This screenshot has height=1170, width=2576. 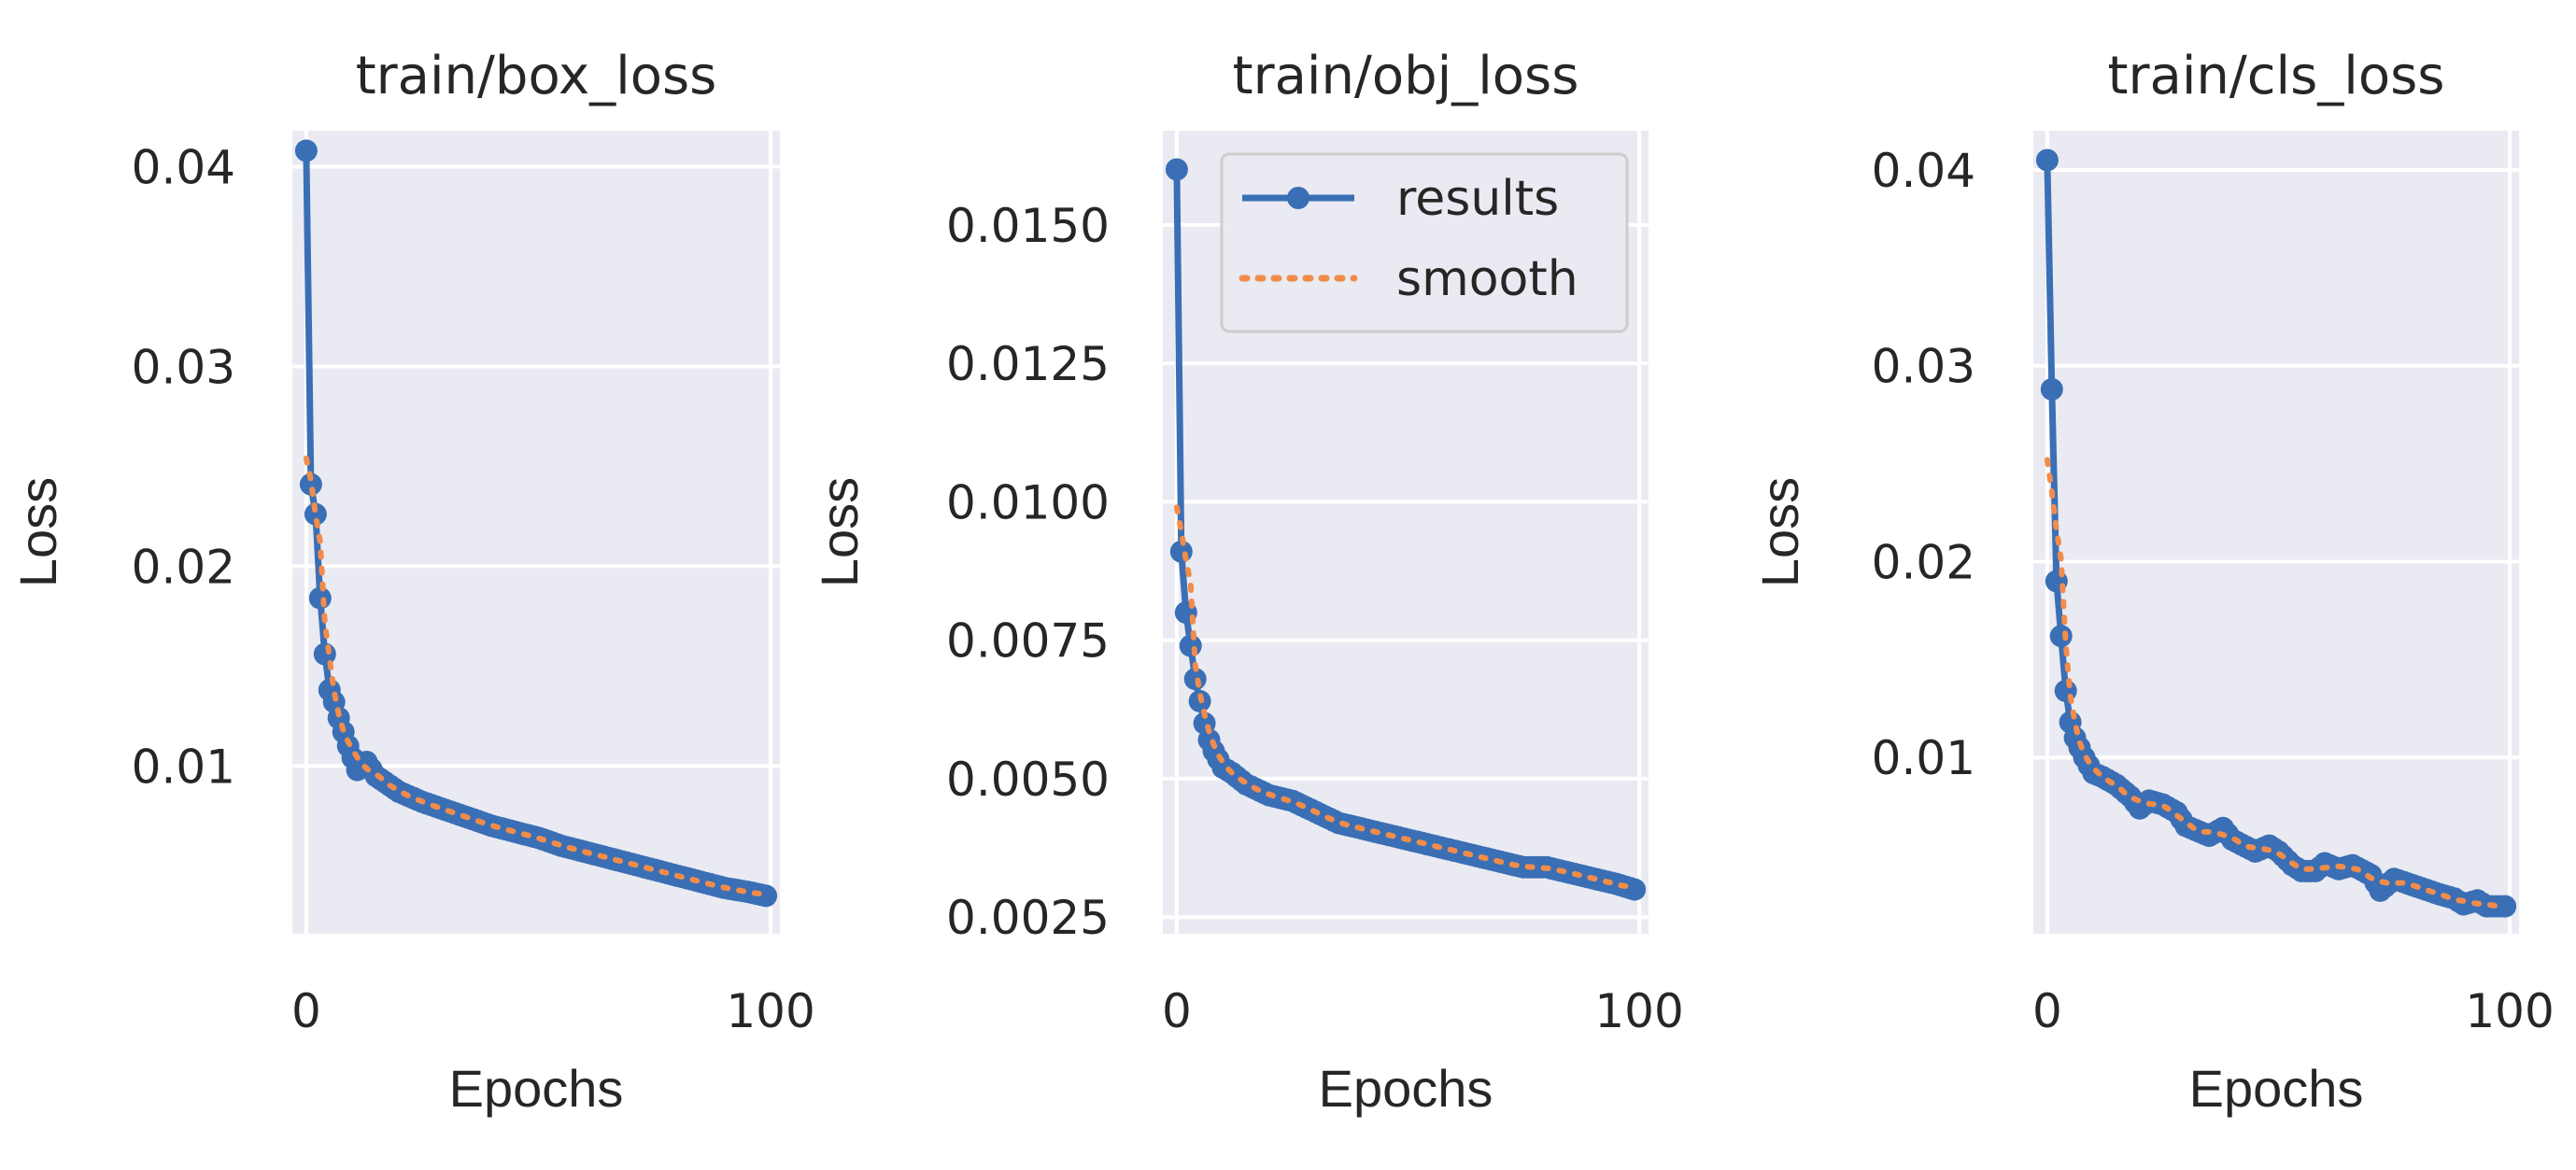 I want to click on legend-smooth-label: smooth, so click(x=1487, y=279).